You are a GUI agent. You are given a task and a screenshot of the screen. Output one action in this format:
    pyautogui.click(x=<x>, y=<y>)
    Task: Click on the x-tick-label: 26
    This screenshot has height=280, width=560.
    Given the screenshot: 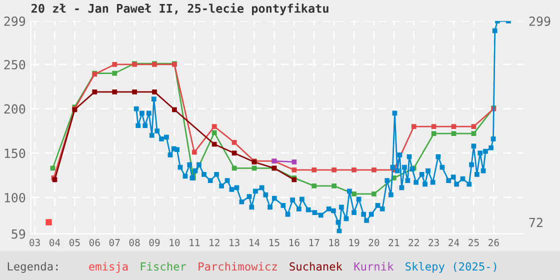 What is the action you would take?
    pyautogui.click(x=493, y=242)
    